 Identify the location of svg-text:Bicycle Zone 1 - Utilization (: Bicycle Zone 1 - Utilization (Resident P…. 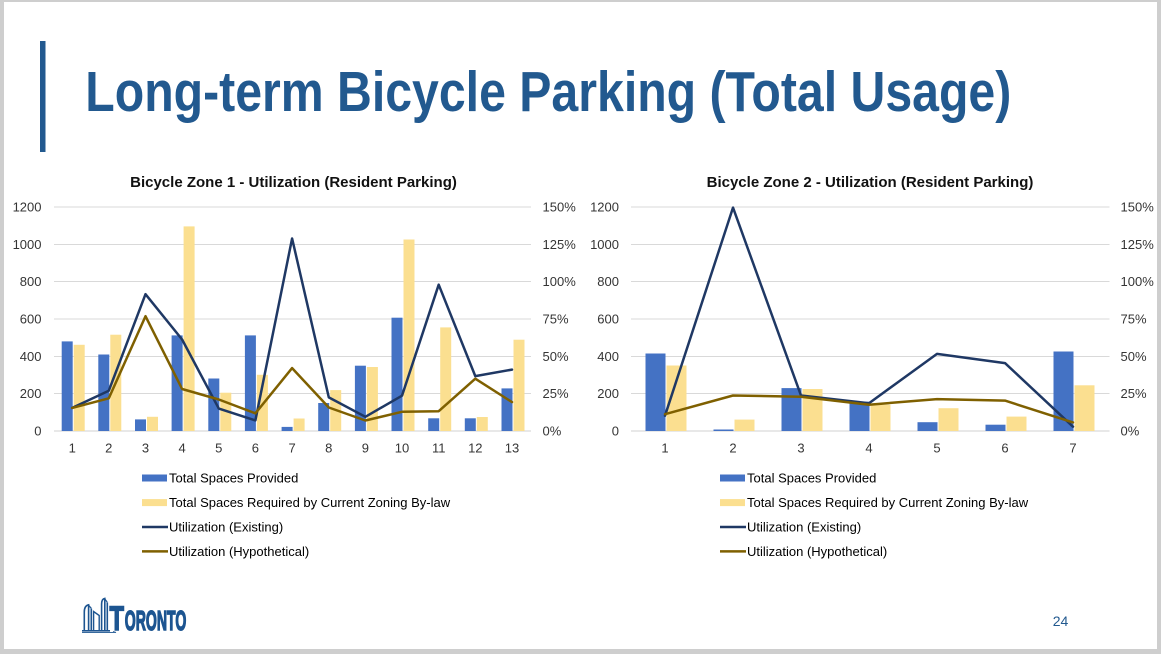
(293, 182).